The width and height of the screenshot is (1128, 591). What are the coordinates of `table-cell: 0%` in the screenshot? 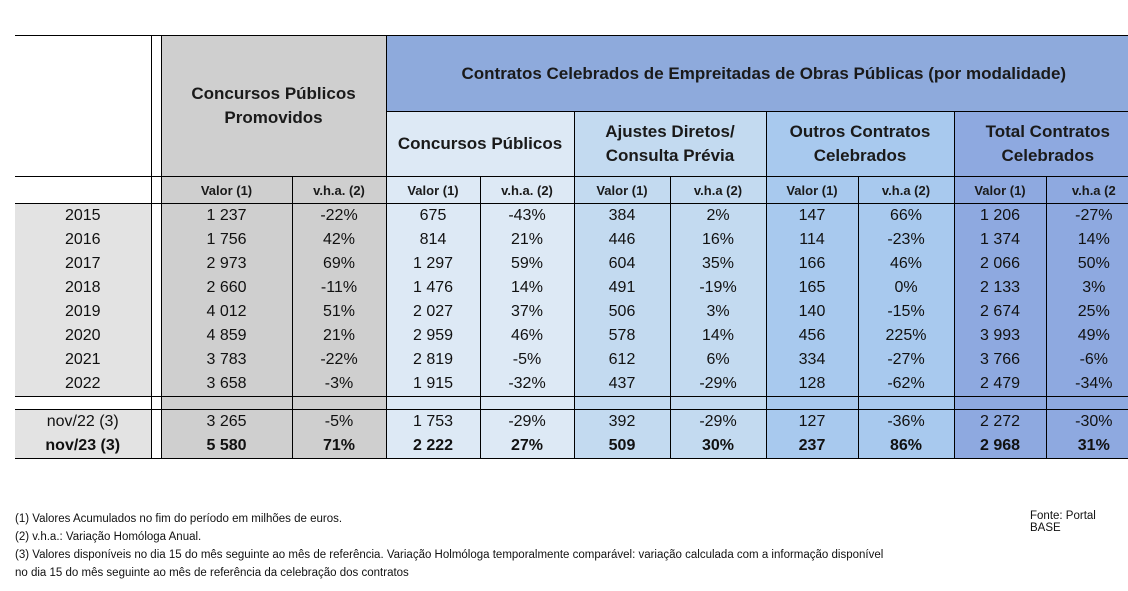 It's located at (905, 288).